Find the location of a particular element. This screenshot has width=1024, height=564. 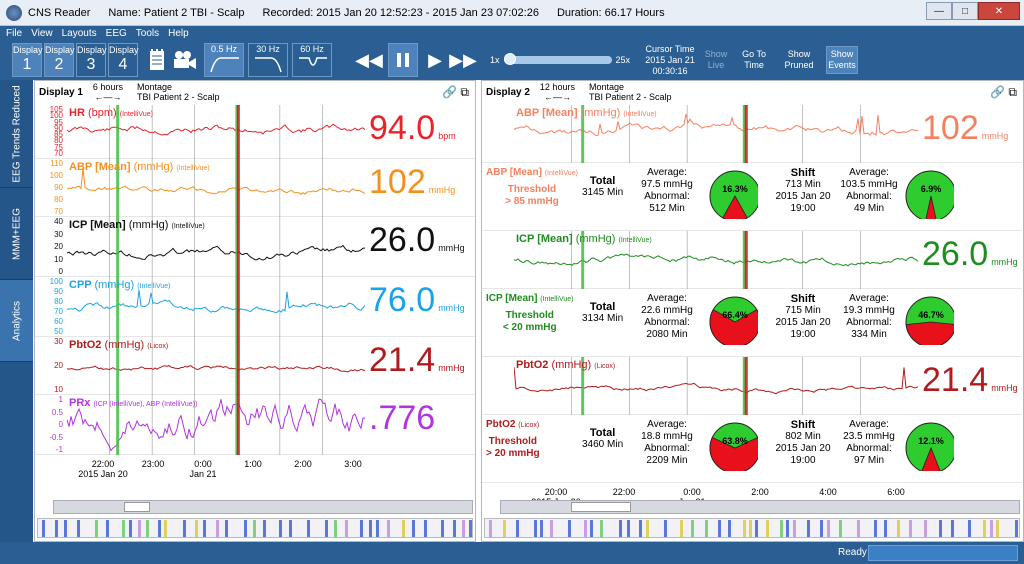

d2-strip-pbto2: PbtO2 (mmHg) (Licox) 21.4 mmHg is located at coordinates (752, 386).